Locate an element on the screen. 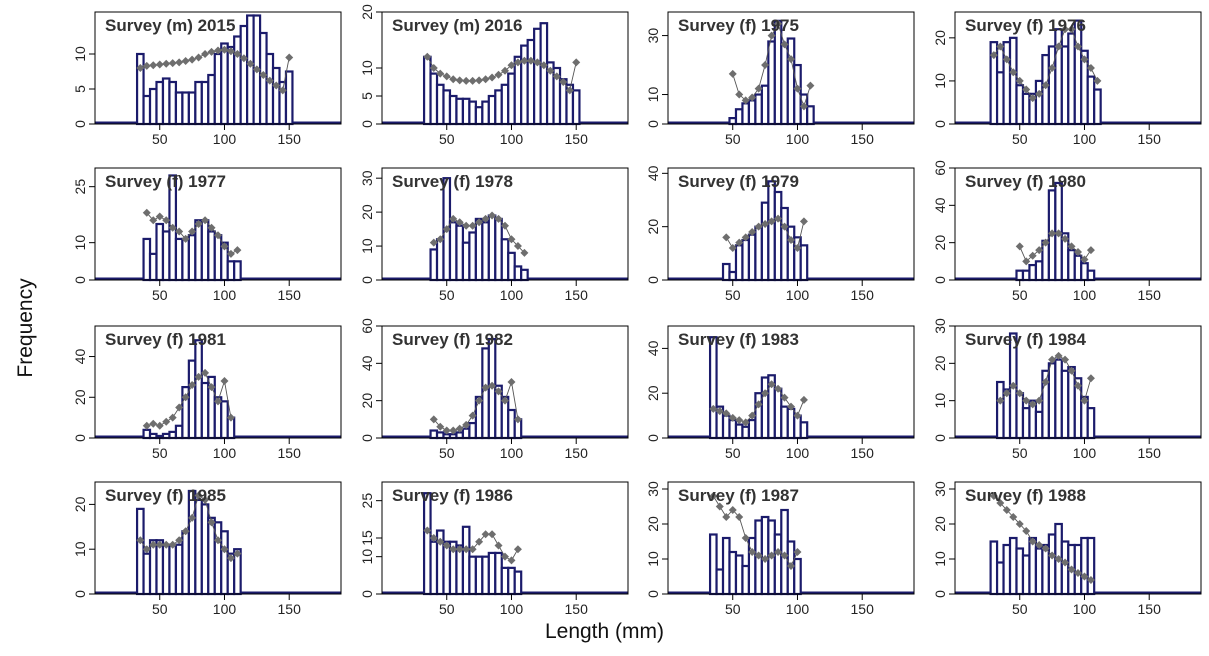  panel-title: Survey (f) 1979 is located at coordinates (738, 181).